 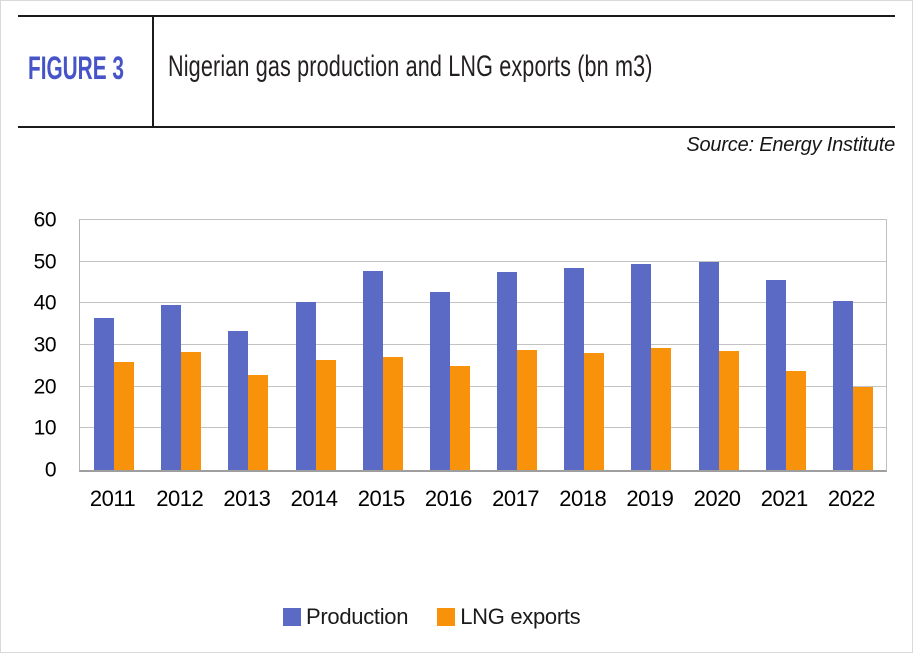 I want to click on figure-number-label: FIGURE 3, so click(x=76, y=68).